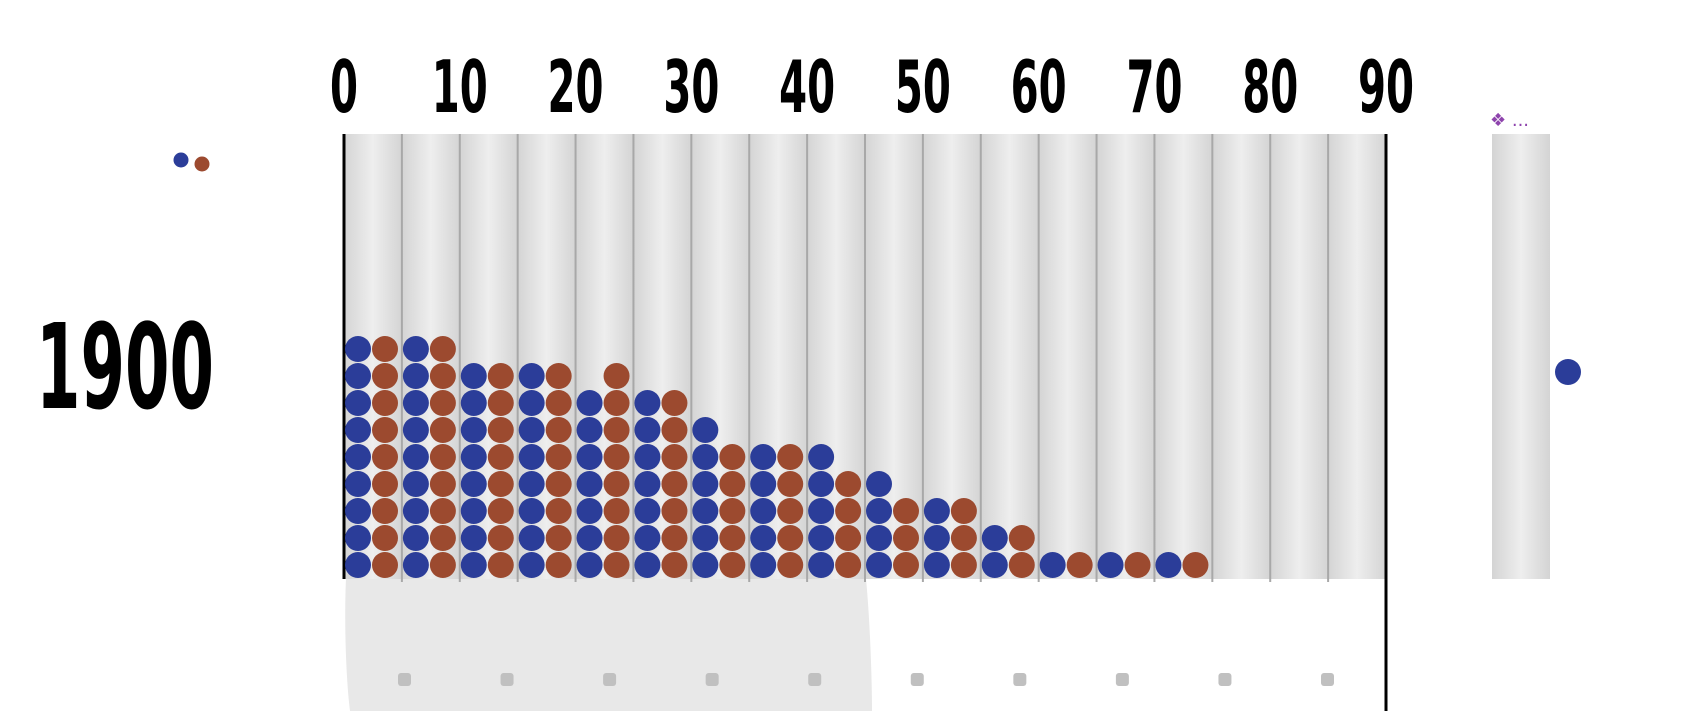  Describe the element at coordinates (866, 679) in the screenshot. I see `placeholder-ticks` at that location.